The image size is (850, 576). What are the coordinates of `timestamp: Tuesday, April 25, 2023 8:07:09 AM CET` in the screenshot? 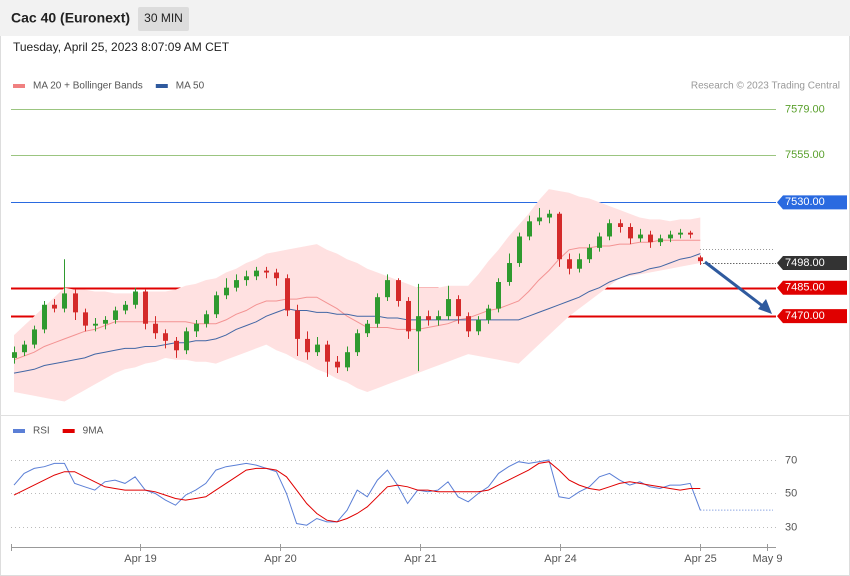 It's located at (121, 47).